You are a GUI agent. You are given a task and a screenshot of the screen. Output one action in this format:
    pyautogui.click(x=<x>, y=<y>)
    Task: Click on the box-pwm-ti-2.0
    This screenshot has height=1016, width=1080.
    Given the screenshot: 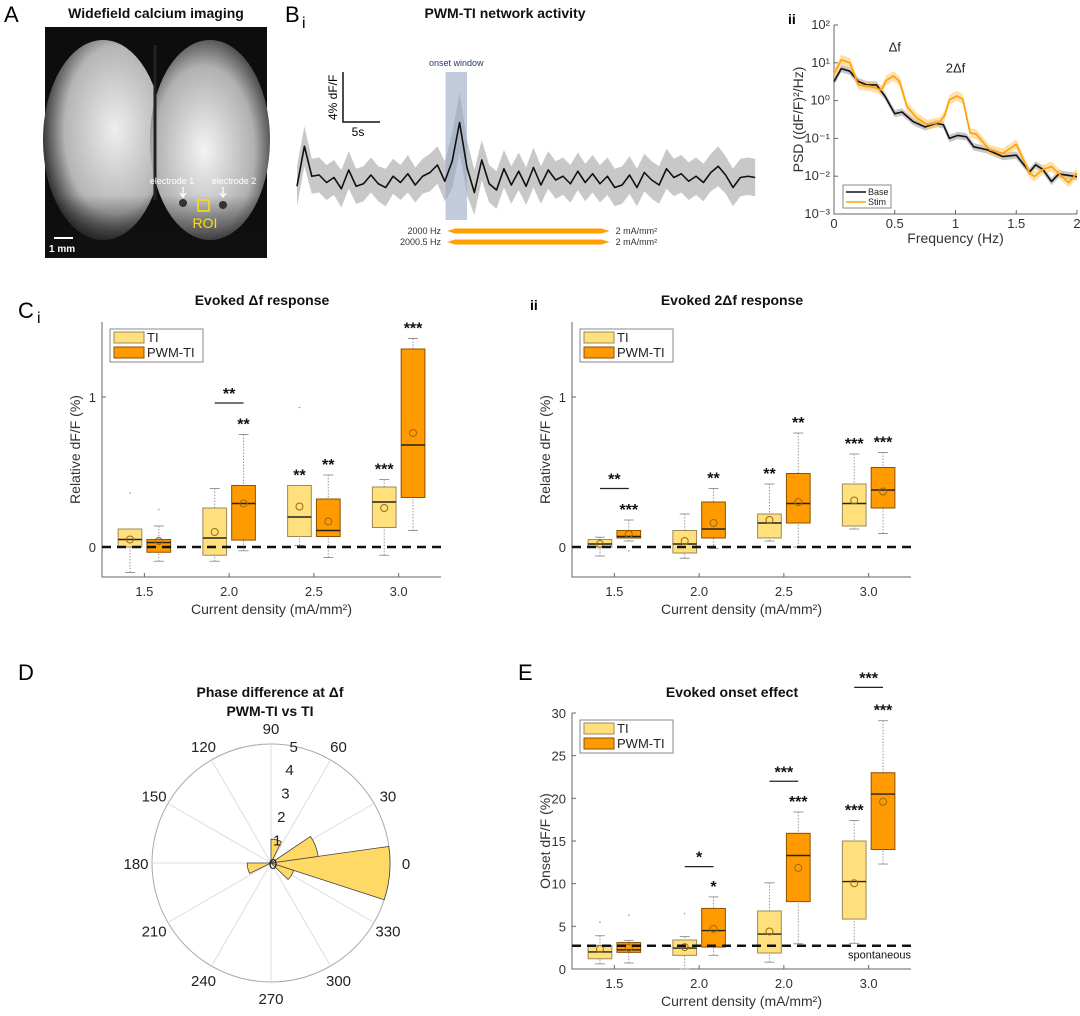 What is the action you would take?
    pyautogui.click(x=243, y=493)
    